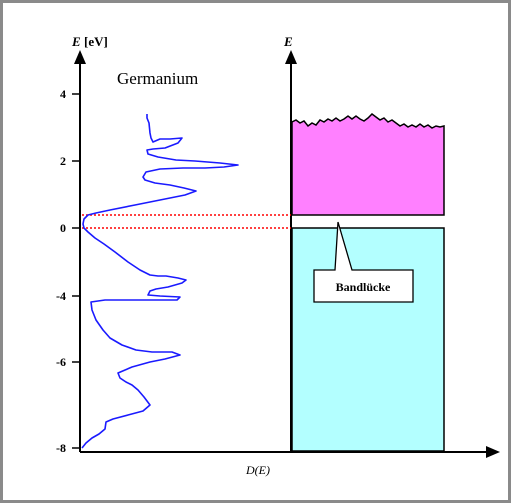 The height and width of the screenshot is (503, 511). I want to click on dos-axis-label: D(E), so click(257, 470).